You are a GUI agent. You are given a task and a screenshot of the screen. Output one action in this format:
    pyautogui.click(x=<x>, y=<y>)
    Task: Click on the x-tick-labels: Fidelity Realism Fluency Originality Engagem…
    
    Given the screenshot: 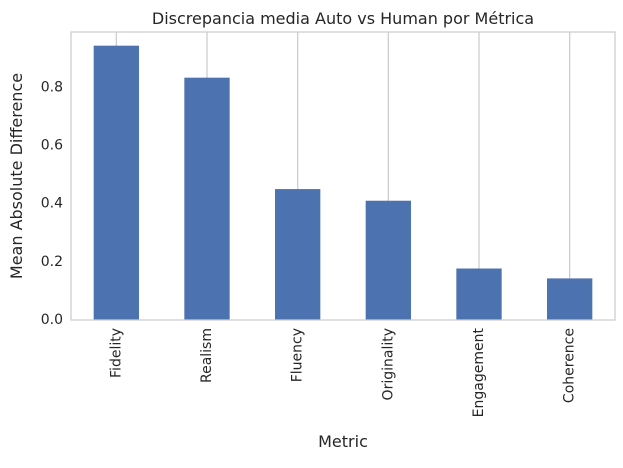 What is the action you would take?
    pyautogui.click(x=342, y=373)
    